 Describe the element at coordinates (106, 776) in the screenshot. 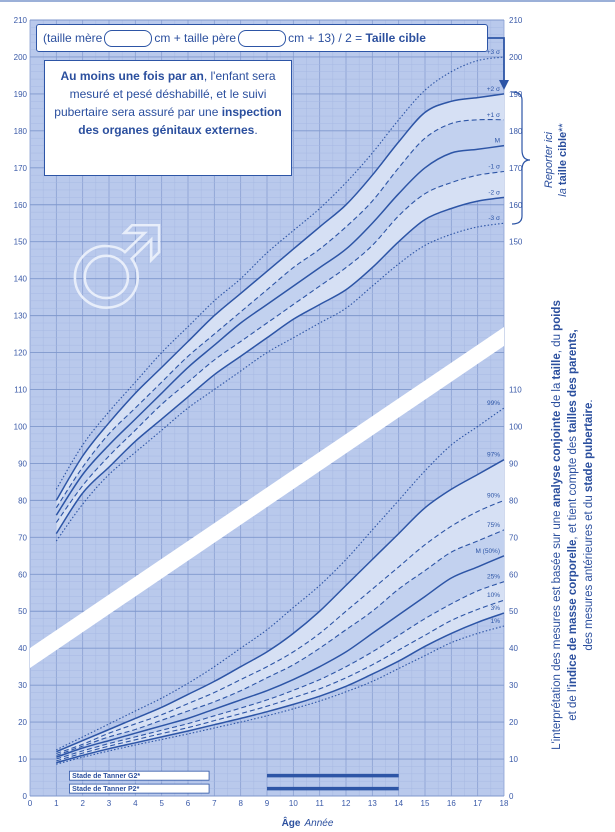

I see `tanner-label: Stade de Tanner G2*` at that location.